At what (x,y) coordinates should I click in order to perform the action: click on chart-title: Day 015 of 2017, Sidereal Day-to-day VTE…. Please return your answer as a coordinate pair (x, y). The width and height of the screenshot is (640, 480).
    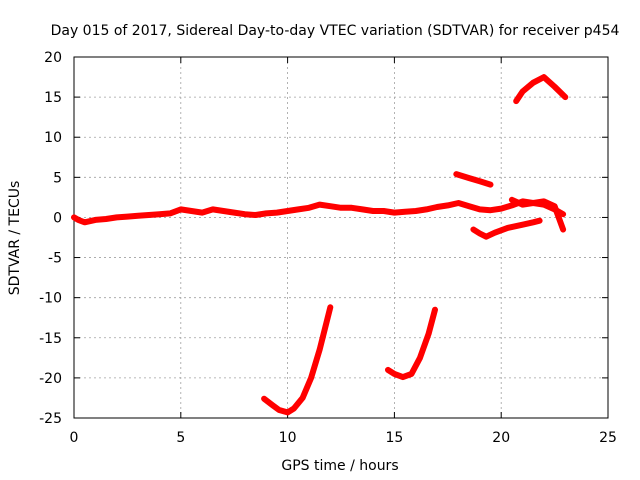
    Looking at the image, I should click on (335, 31).